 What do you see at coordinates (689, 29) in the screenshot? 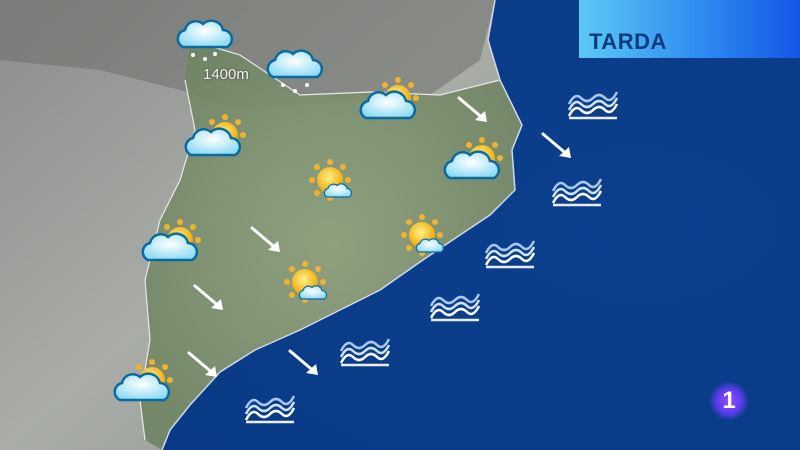
I see `title-banner: TARDA` at bounding box center [689, 29].